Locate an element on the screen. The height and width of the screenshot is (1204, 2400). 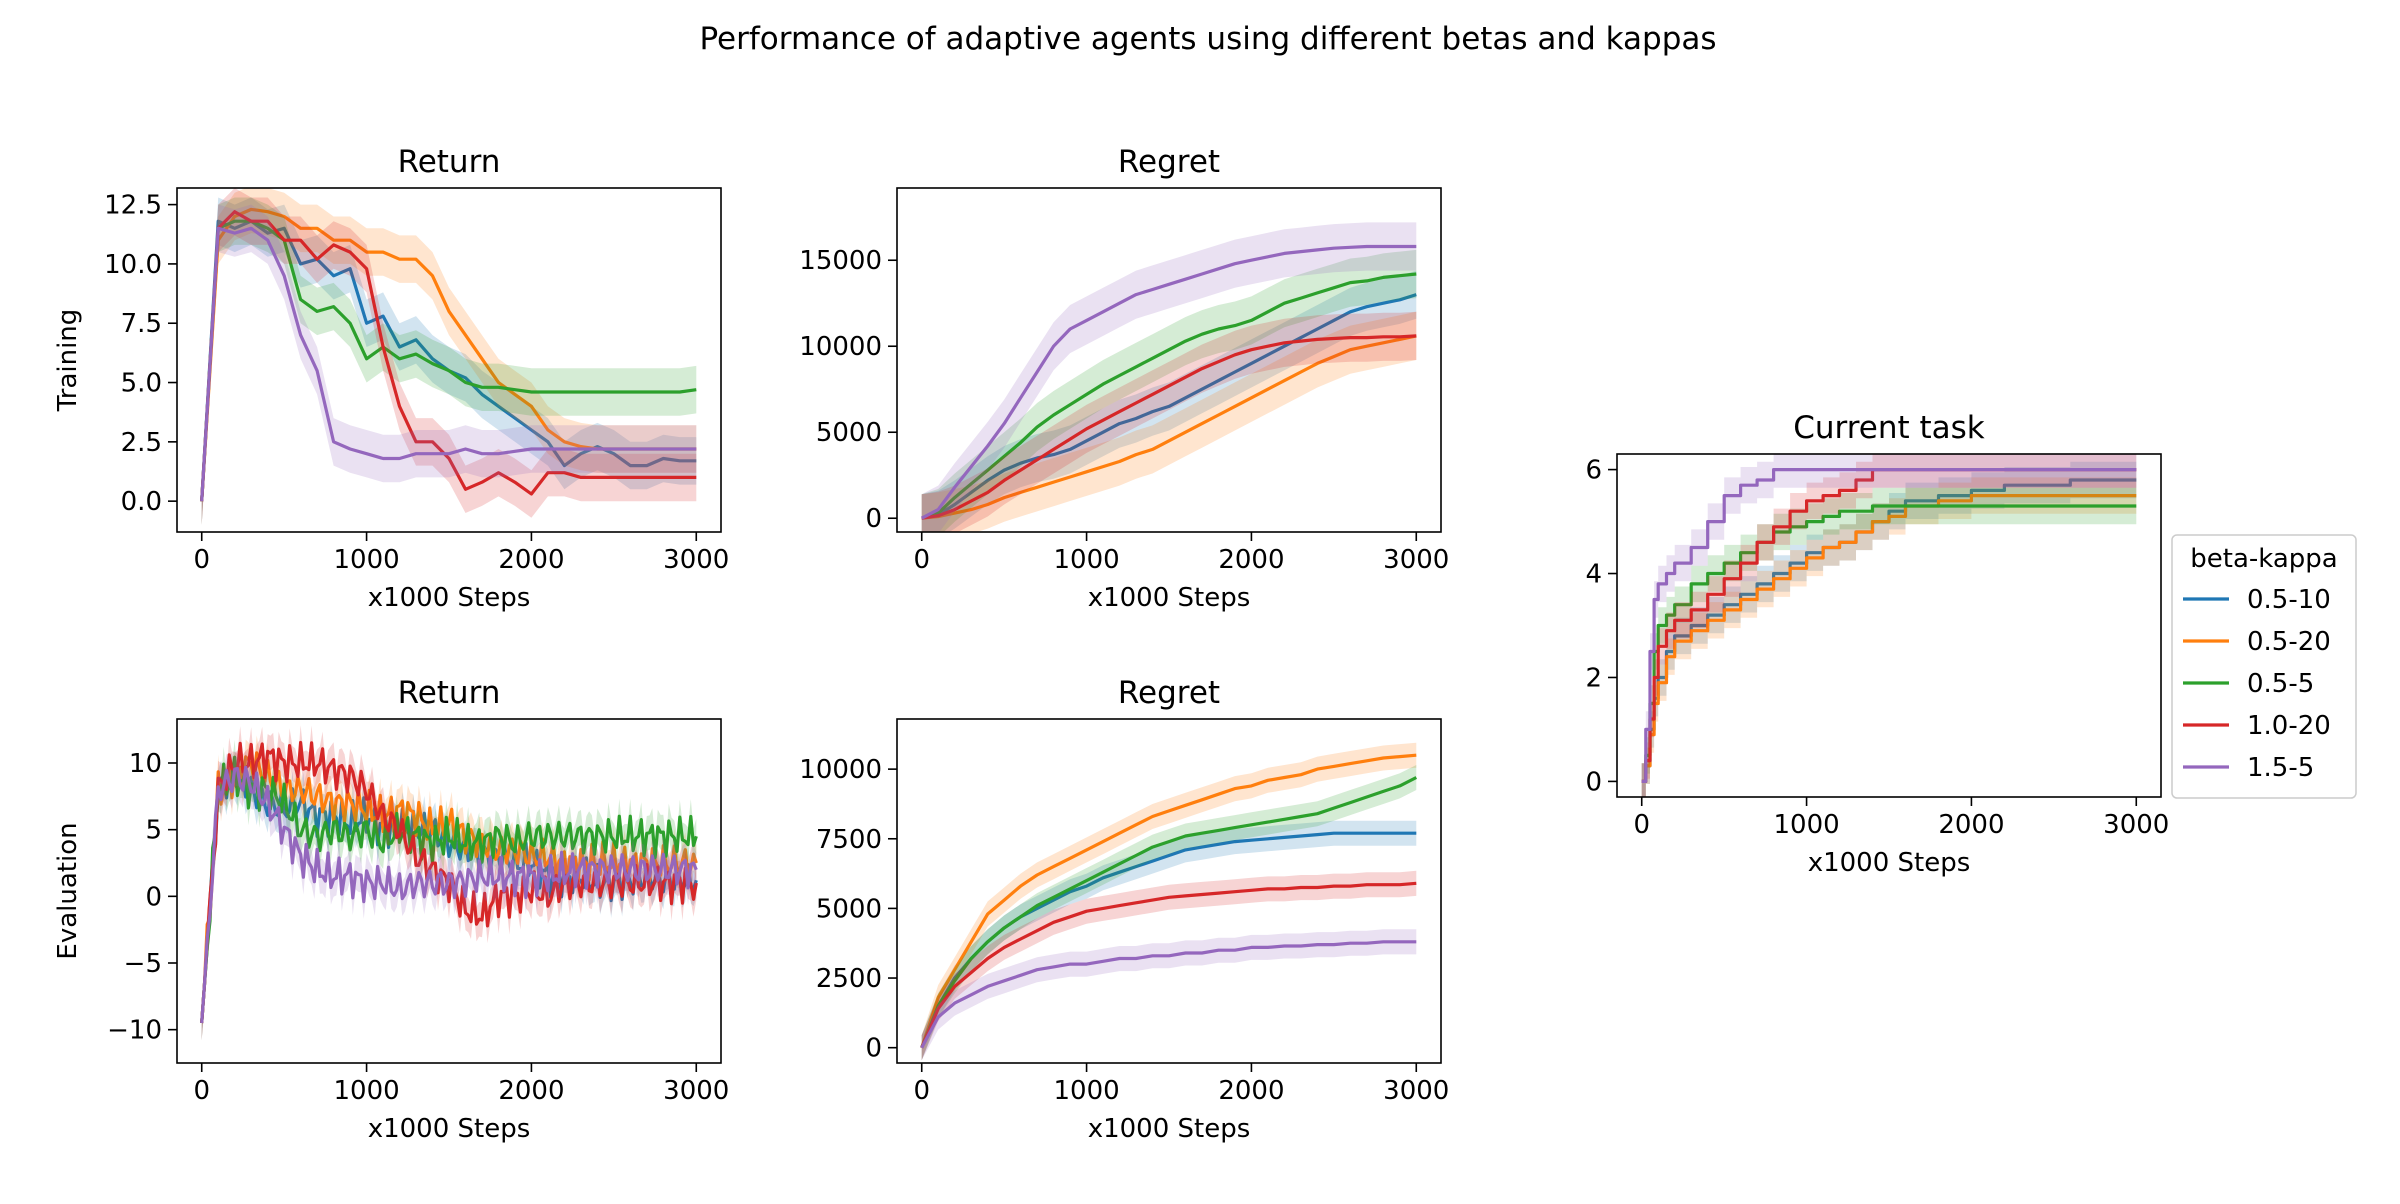
legend-label-1.0-20: 1.0-20 is located at coordinates (2289, 726).